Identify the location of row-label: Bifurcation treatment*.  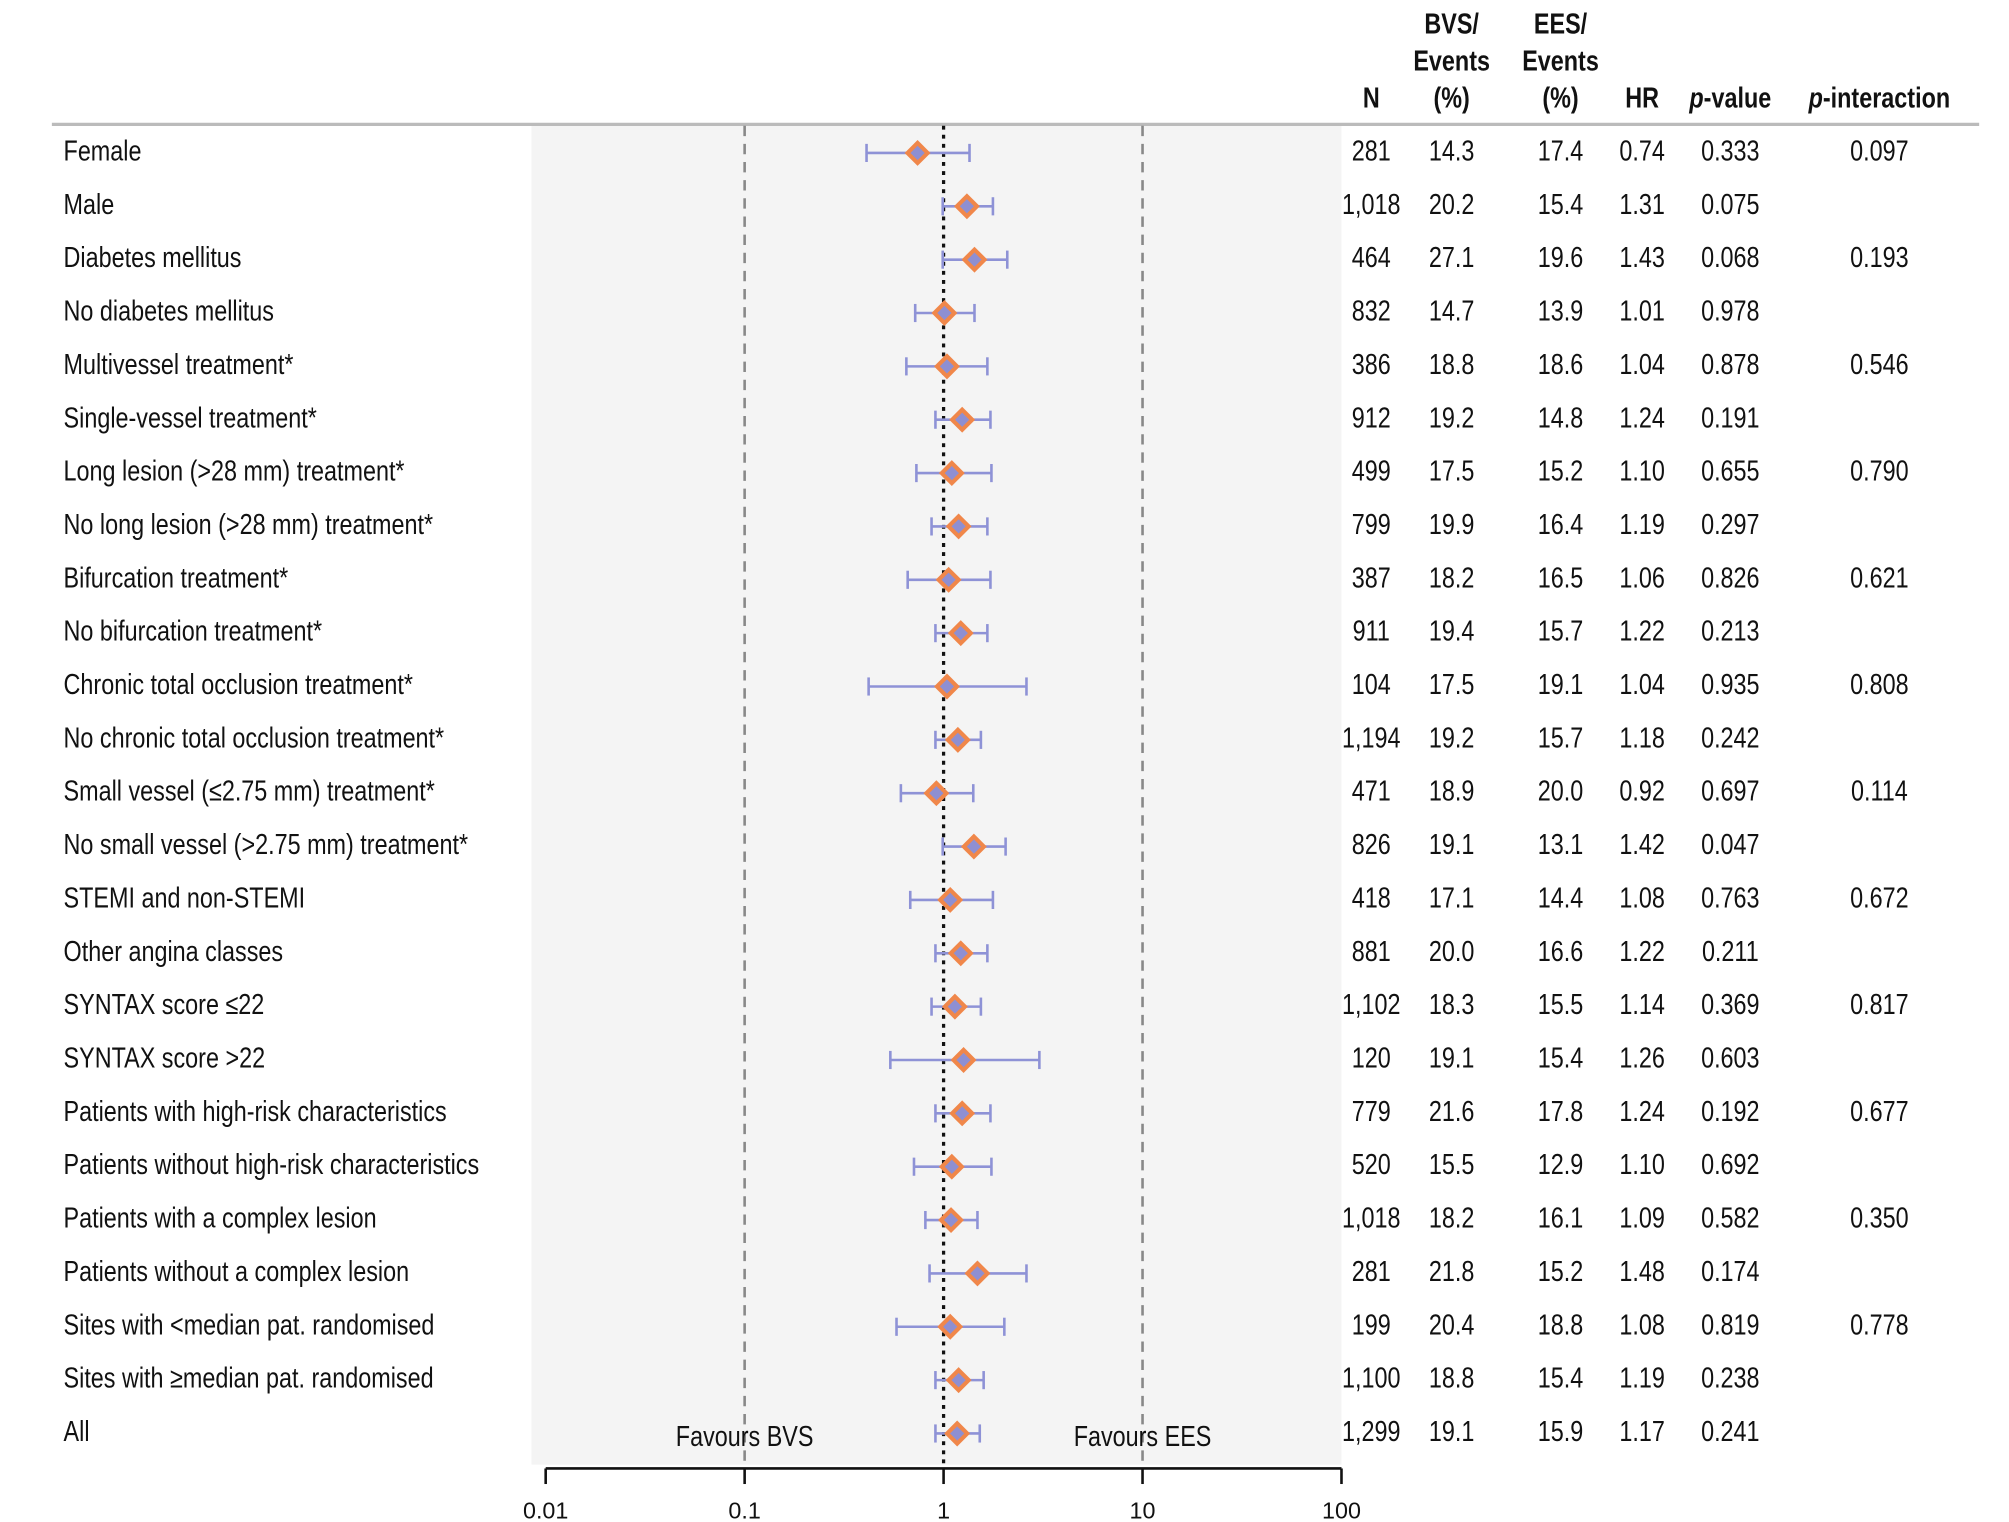
(176, 577).